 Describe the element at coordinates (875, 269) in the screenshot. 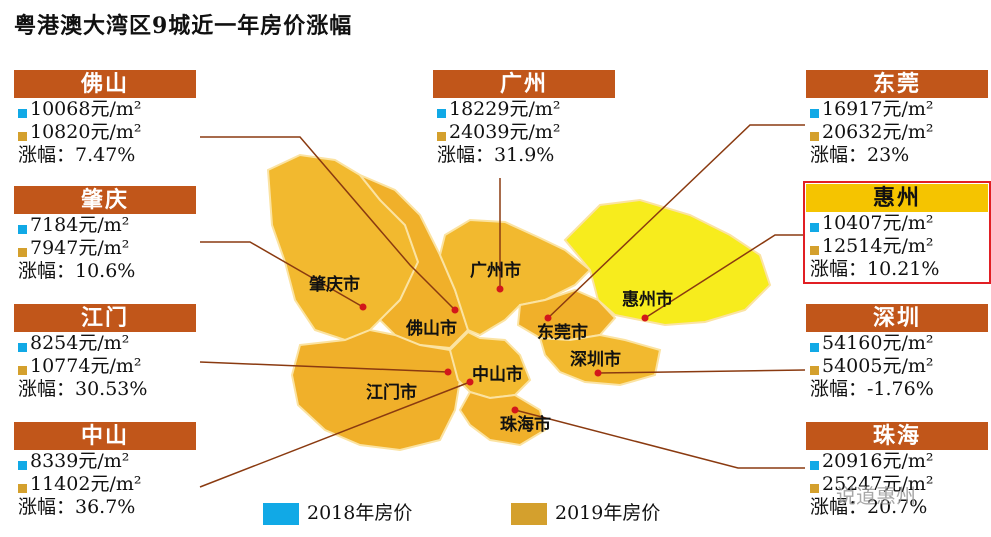

I see `growth-rate: 涨幅：10.21%` at that location.